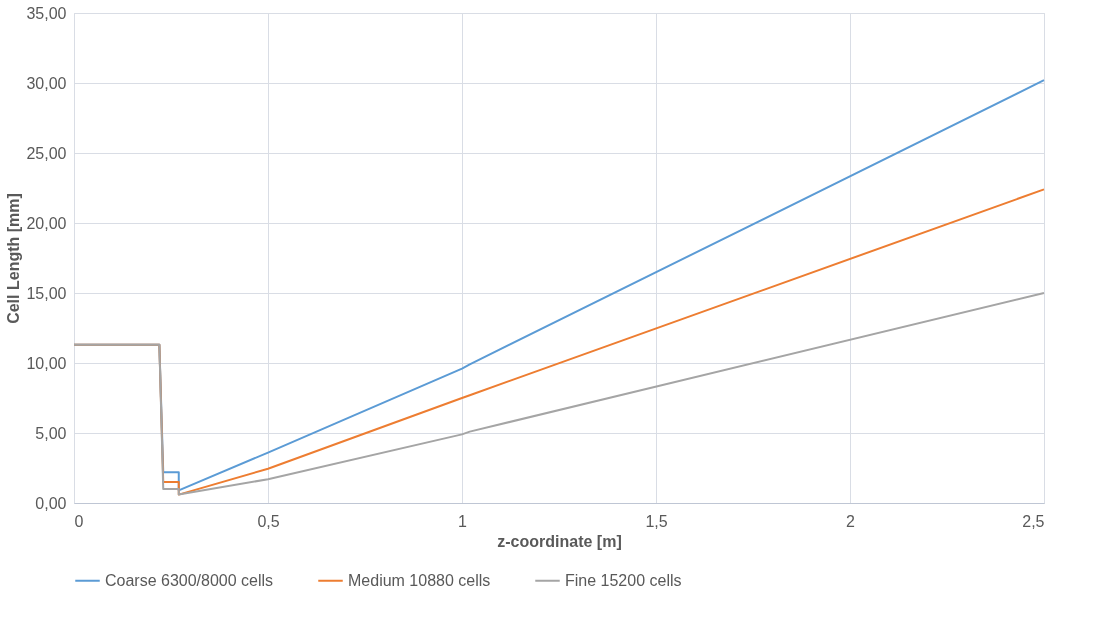 Image resolution: width=1106 pixels, height=627 pixels. What do you see at coordinates (463, 521) in the screenshot?
I see `x-tick-label: 1` at bounding box center [463, 521].